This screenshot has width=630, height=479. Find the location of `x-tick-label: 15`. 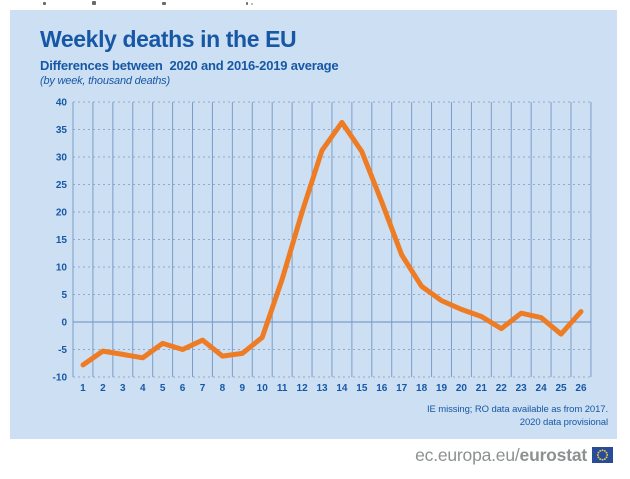

x-tick-label: 15 is located at coordinates (362, 388).